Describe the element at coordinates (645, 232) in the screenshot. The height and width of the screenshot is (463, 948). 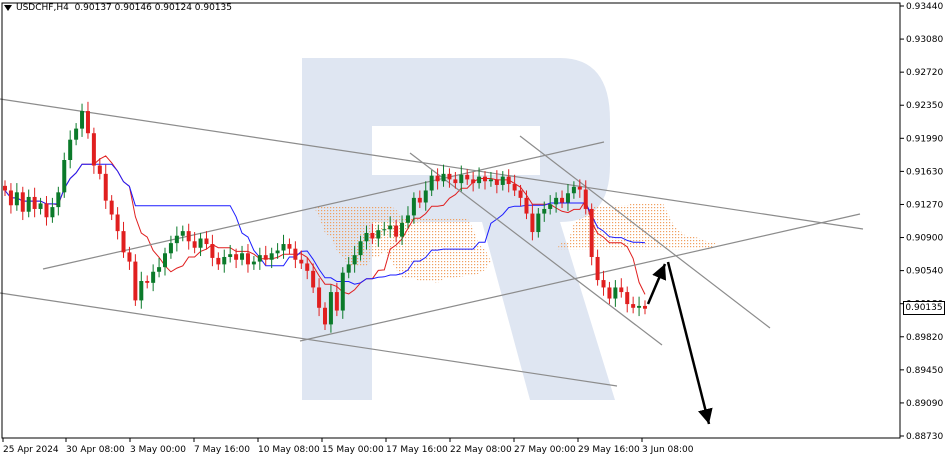
I see `trend-line` at that location.